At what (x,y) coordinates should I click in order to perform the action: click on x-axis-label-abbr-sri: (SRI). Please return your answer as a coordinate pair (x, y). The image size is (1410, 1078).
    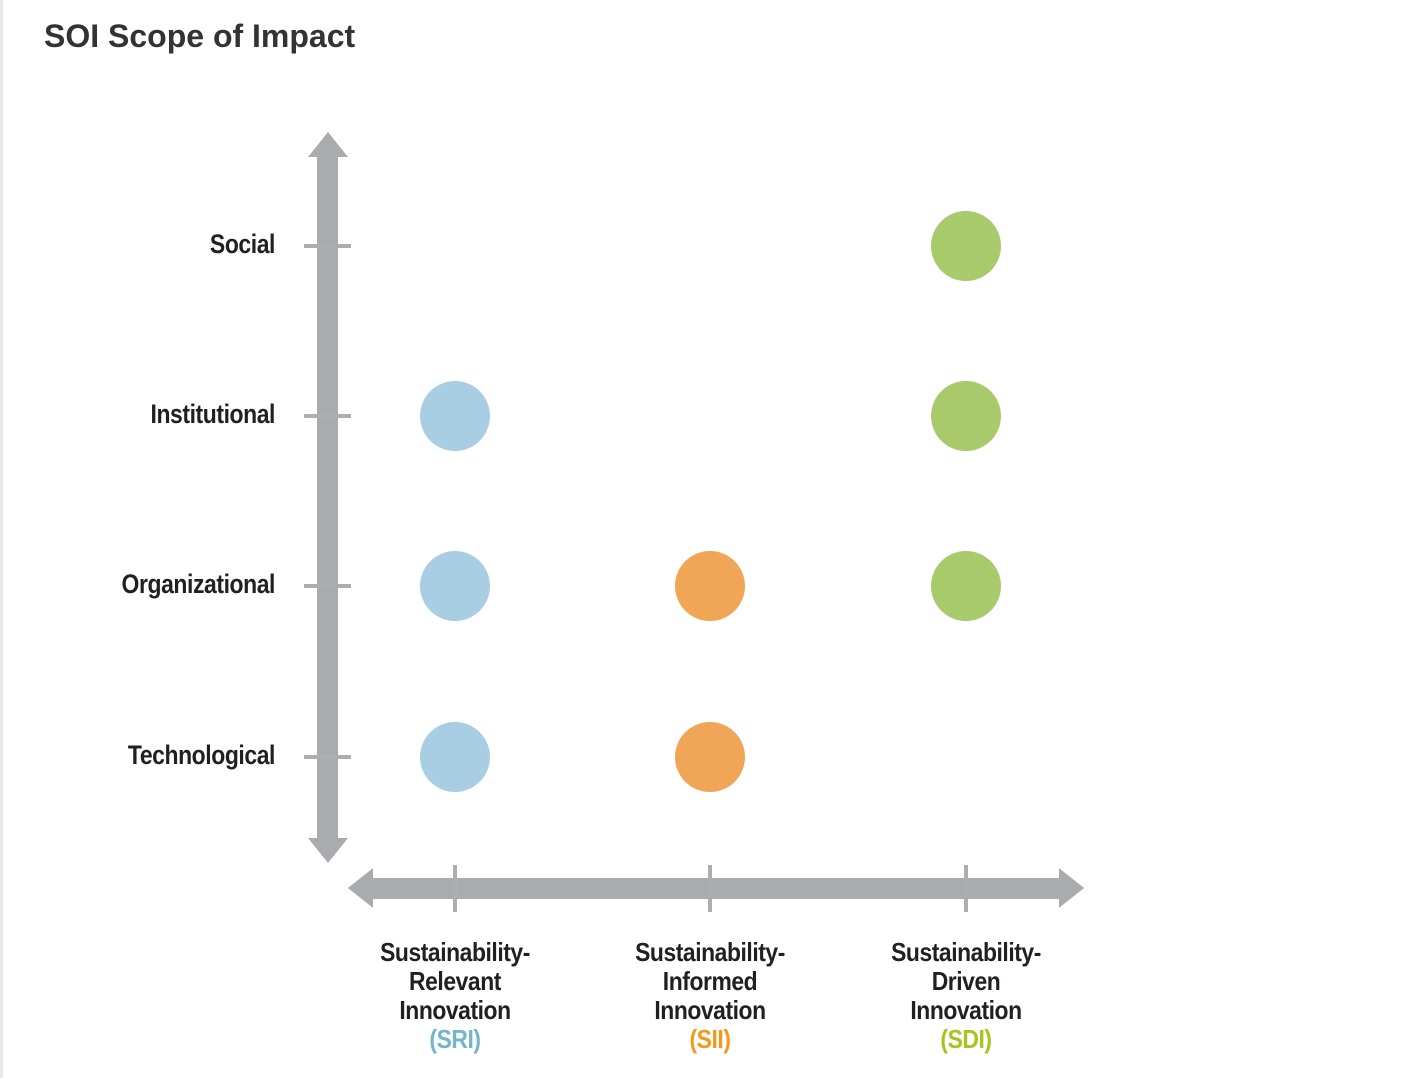
    Looking at the image, I should click on (455, 1039).